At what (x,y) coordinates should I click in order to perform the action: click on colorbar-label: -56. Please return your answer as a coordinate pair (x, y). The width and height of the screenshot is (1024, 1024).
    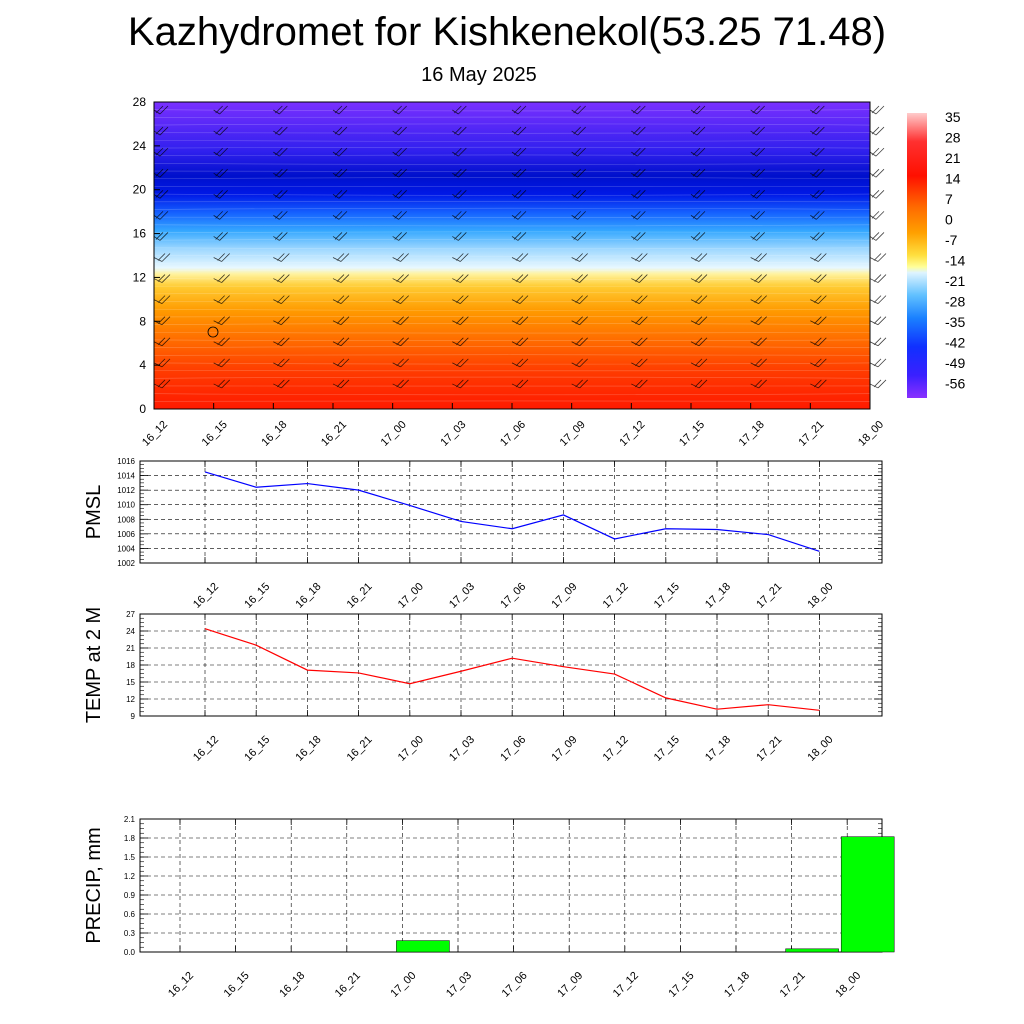
    Looking at the image, I should click on (955, 384).